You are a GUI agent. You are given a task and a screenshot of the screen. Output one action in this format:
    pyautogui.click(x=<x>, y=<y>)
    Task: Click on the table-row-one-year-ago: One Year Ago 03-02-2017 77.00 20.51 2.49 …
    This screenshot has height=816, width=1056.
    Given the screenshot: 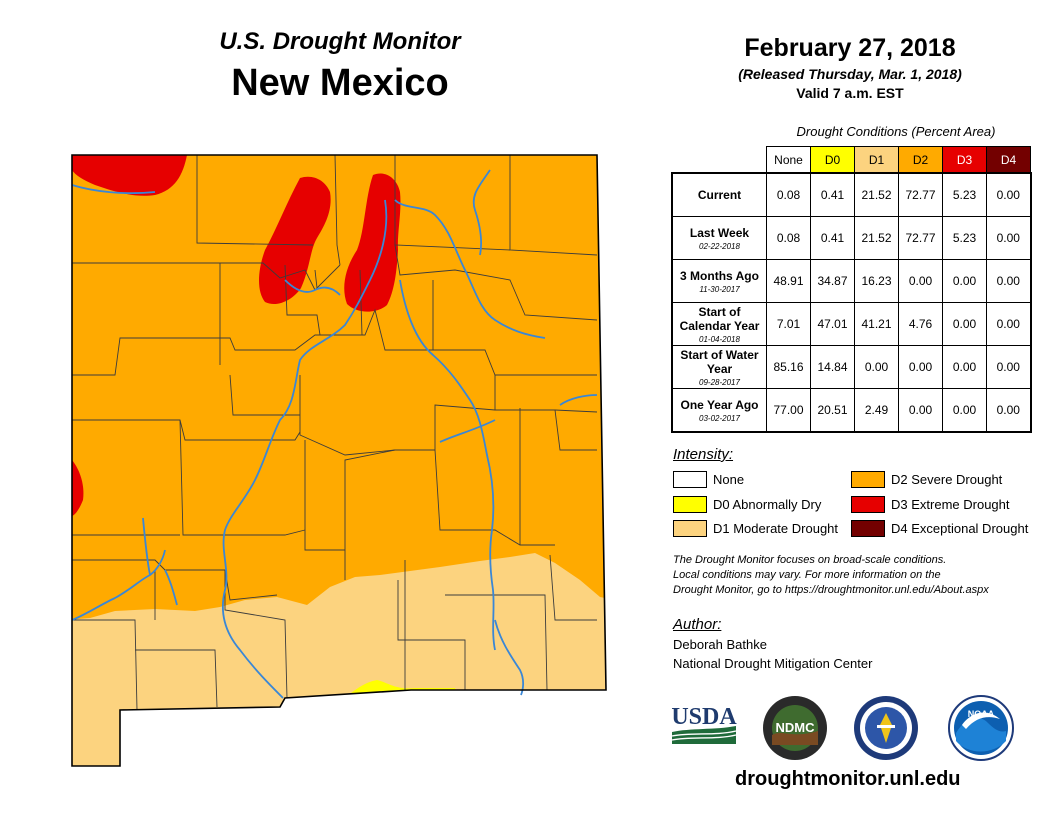 What is the action you would take?
    pyautogui.click(x=851, y=410)
    